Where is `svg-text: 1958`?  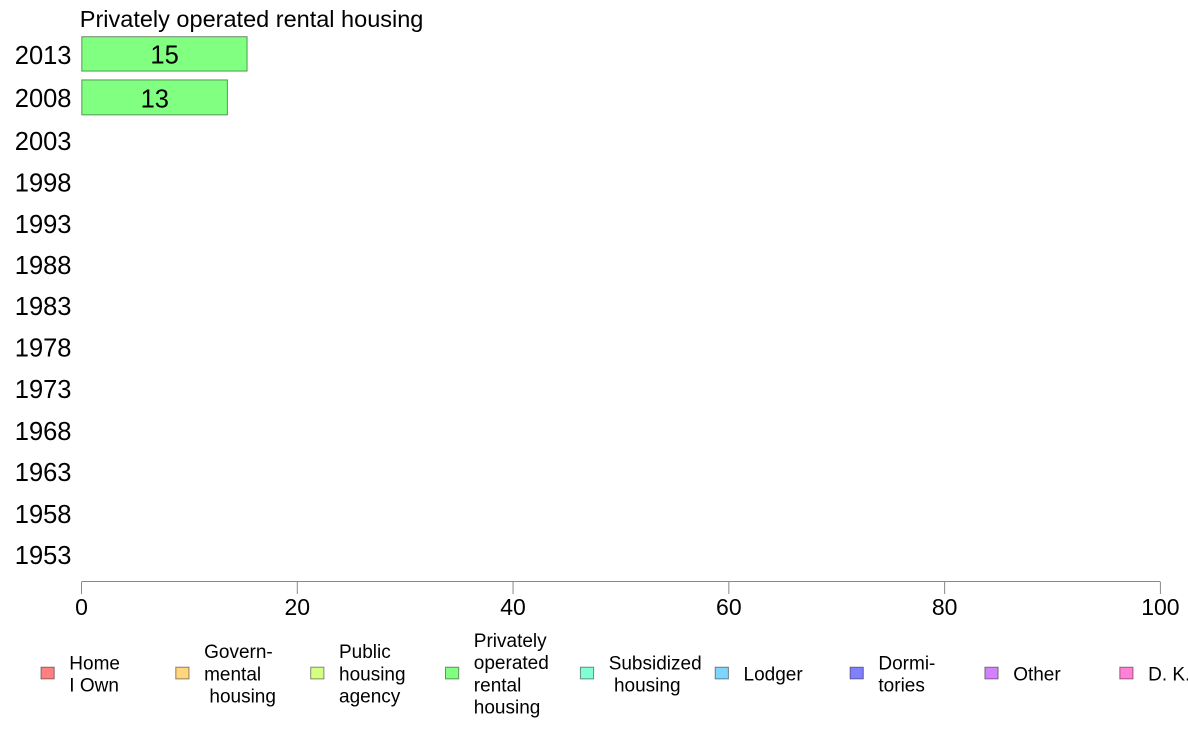 svg-text: 1958 is located at coordinates (43, 515).